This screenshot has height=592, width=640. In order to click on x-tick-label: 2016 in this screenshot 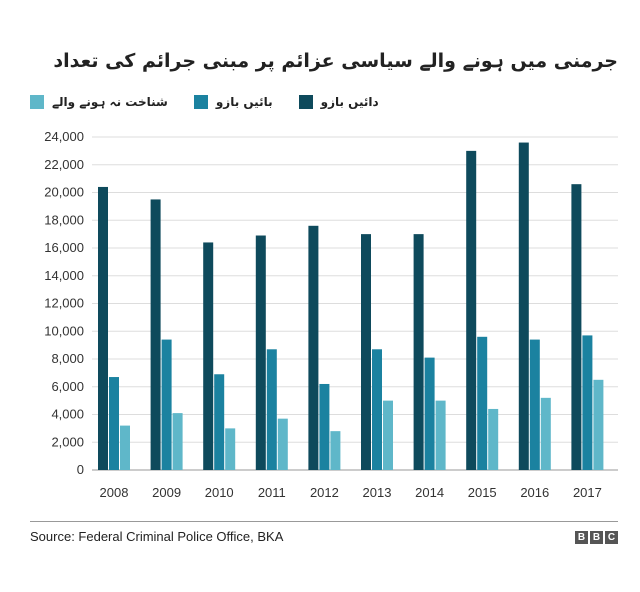, I will do `click(534, 492)`.